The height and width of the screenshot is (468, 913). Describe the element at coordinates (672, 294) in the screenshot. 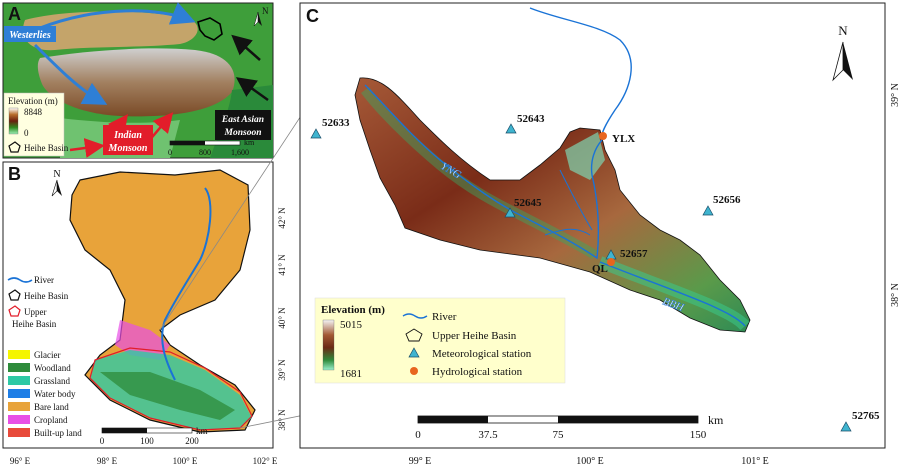

I see `river-bbh` at that location.